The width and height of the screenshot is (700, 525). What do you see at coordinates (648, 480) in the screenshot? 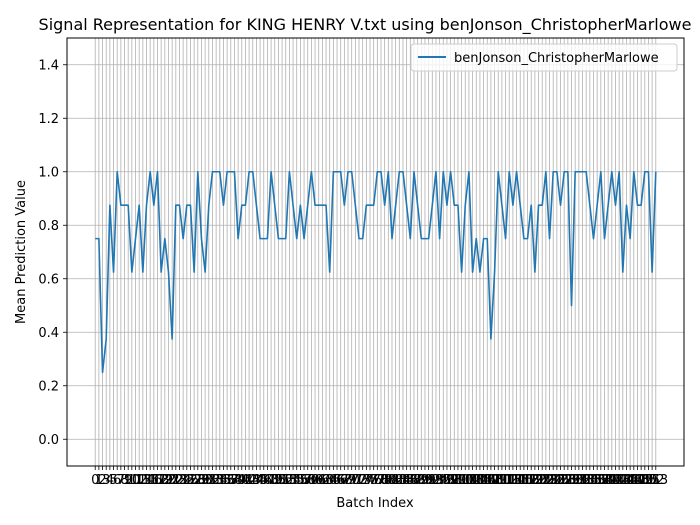
I see `x-tick-label: 151` at bounding box center [648, 480].